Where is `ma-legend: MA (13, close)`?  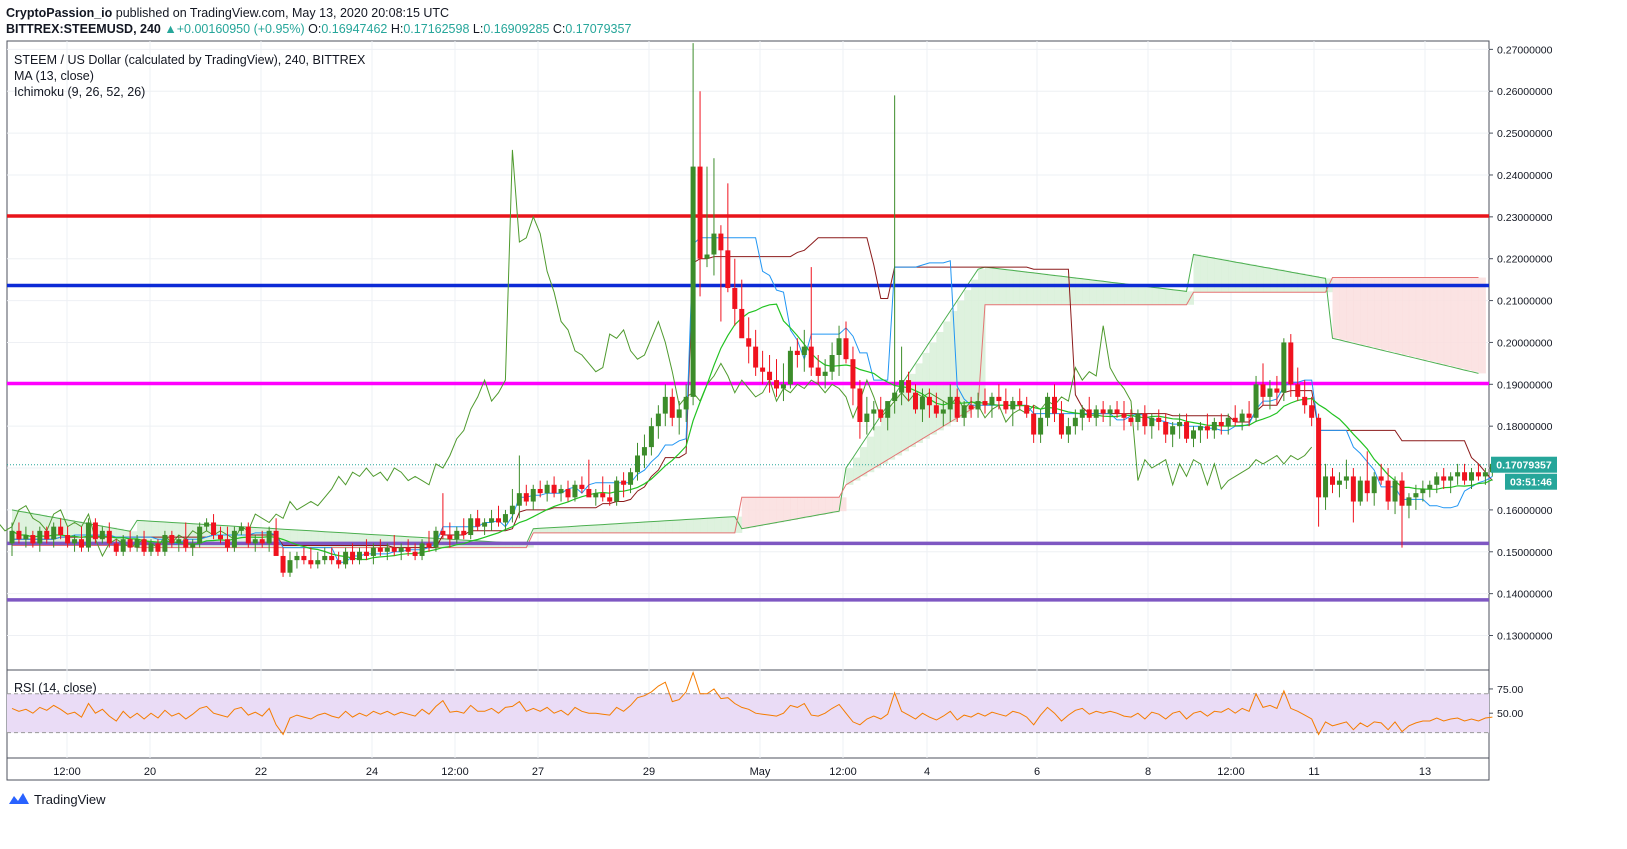
ma-legend: MA (13, close) is located at coordinates (54, 76).